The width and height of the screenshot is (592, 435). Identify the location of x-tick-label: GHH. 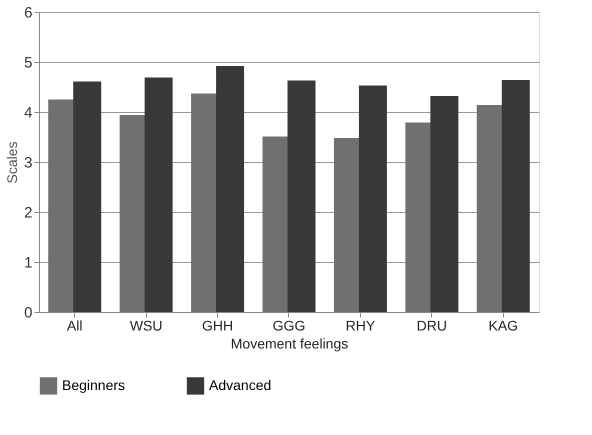
(218, 326).